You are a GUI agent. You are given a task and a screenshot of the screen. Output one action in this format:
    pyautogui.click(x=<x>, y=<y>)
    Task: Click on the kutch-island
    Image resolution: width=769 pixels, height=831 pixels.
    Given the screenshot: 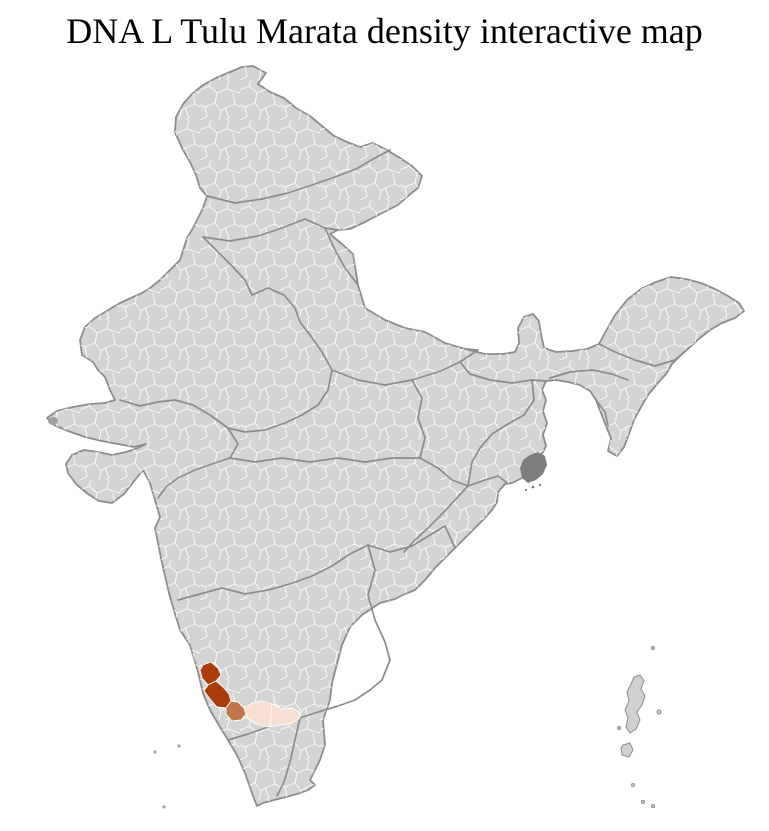 What is the action you would take?
    pyautogui.click(x=53, y=421)
    